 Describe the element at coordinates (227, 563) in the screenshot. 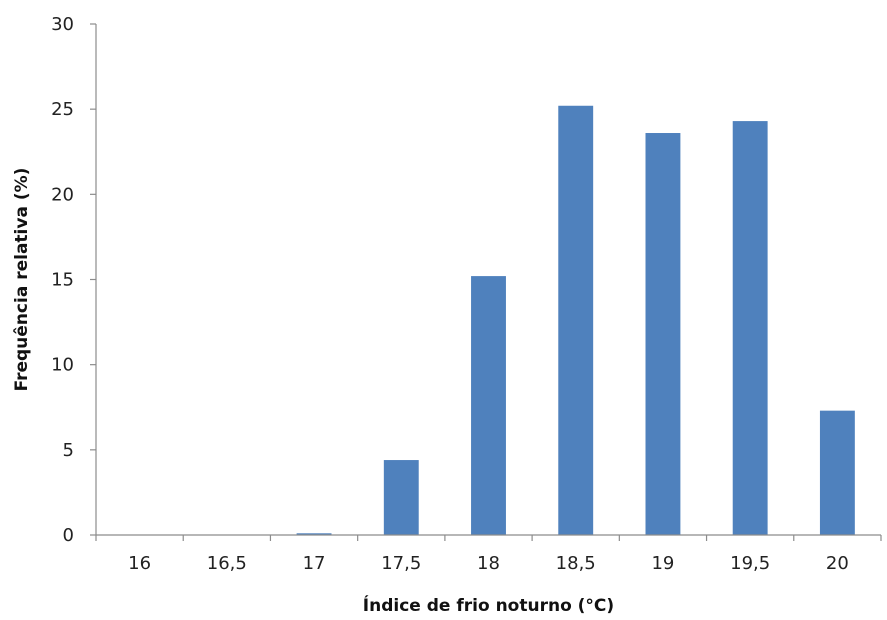

I see `x-tick-label: 16,5` at that location.